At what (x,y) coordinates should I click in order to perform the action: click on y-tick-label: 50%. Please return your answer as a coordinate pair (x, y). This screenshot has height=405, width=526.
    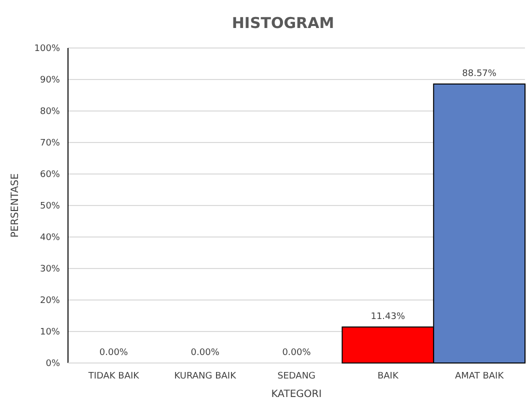
    Looking at the image, I should click on (50, 206).